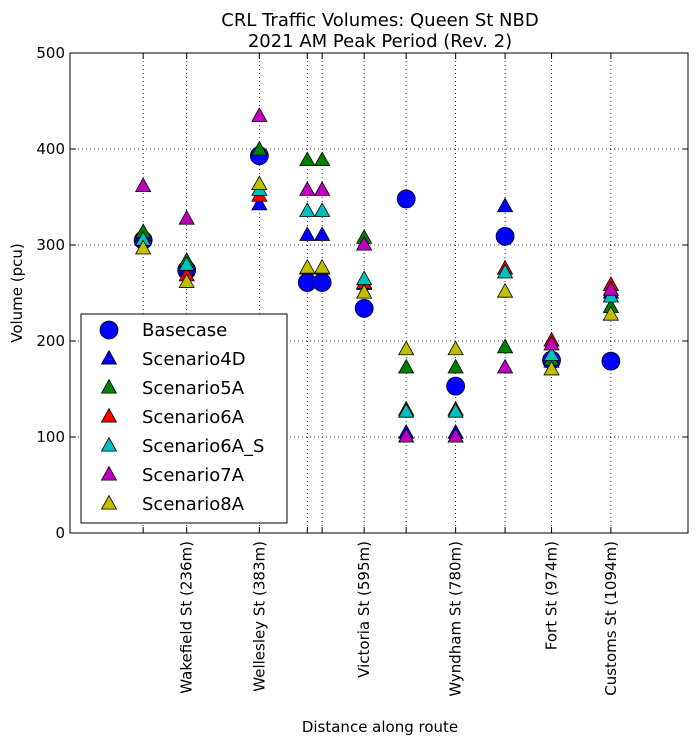 Image resolution: width=700 pixels, height=745 pixels. I want to click on y-tick-label: 100, so click(50, 437).